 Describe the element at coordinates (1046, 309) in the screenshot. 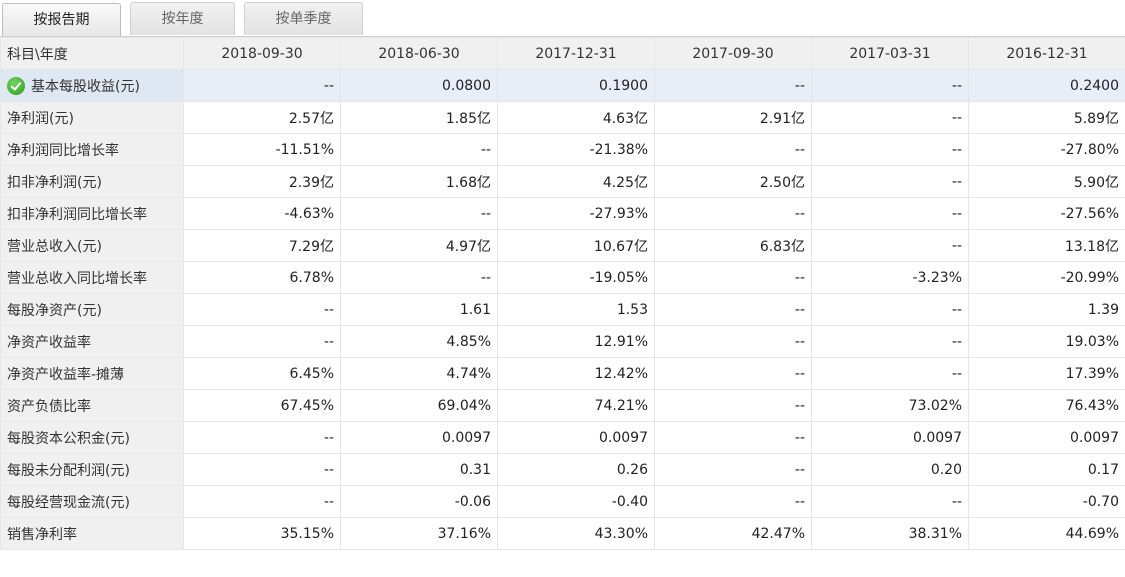

I see `table-cell: 1.39` at that location.